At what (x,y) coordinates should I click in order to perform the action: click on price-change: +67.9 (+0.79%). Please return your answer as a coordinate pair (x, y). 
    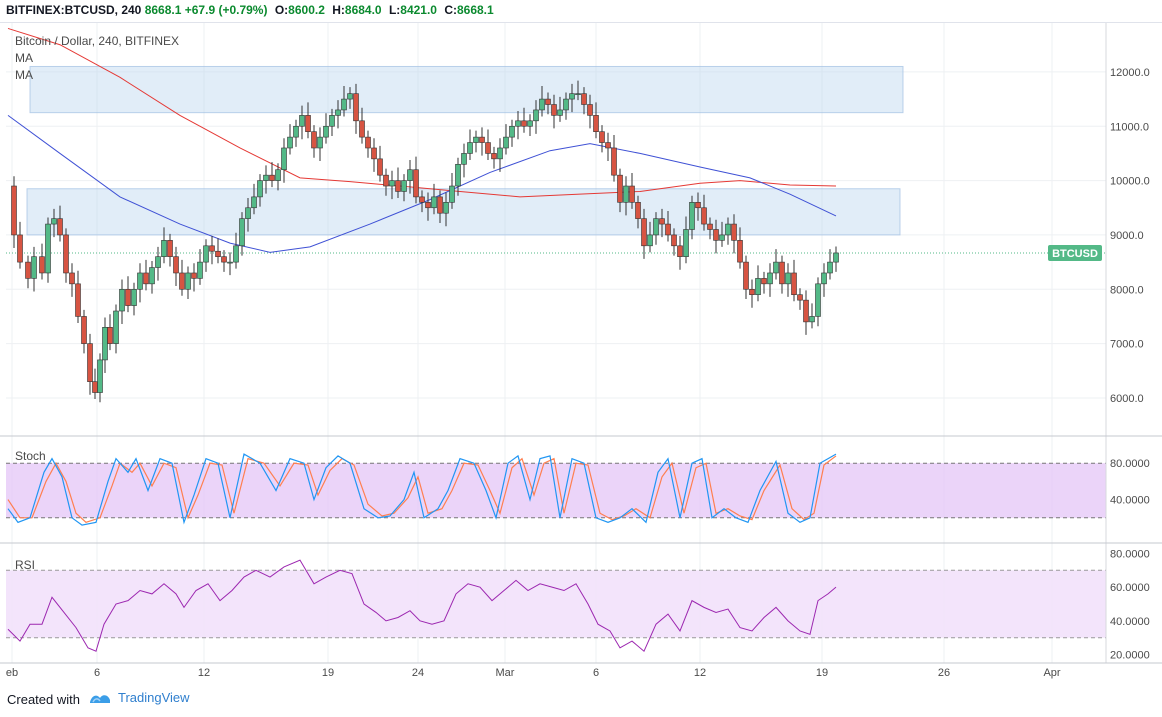
    Looking at the image, I should click on (226, 10).